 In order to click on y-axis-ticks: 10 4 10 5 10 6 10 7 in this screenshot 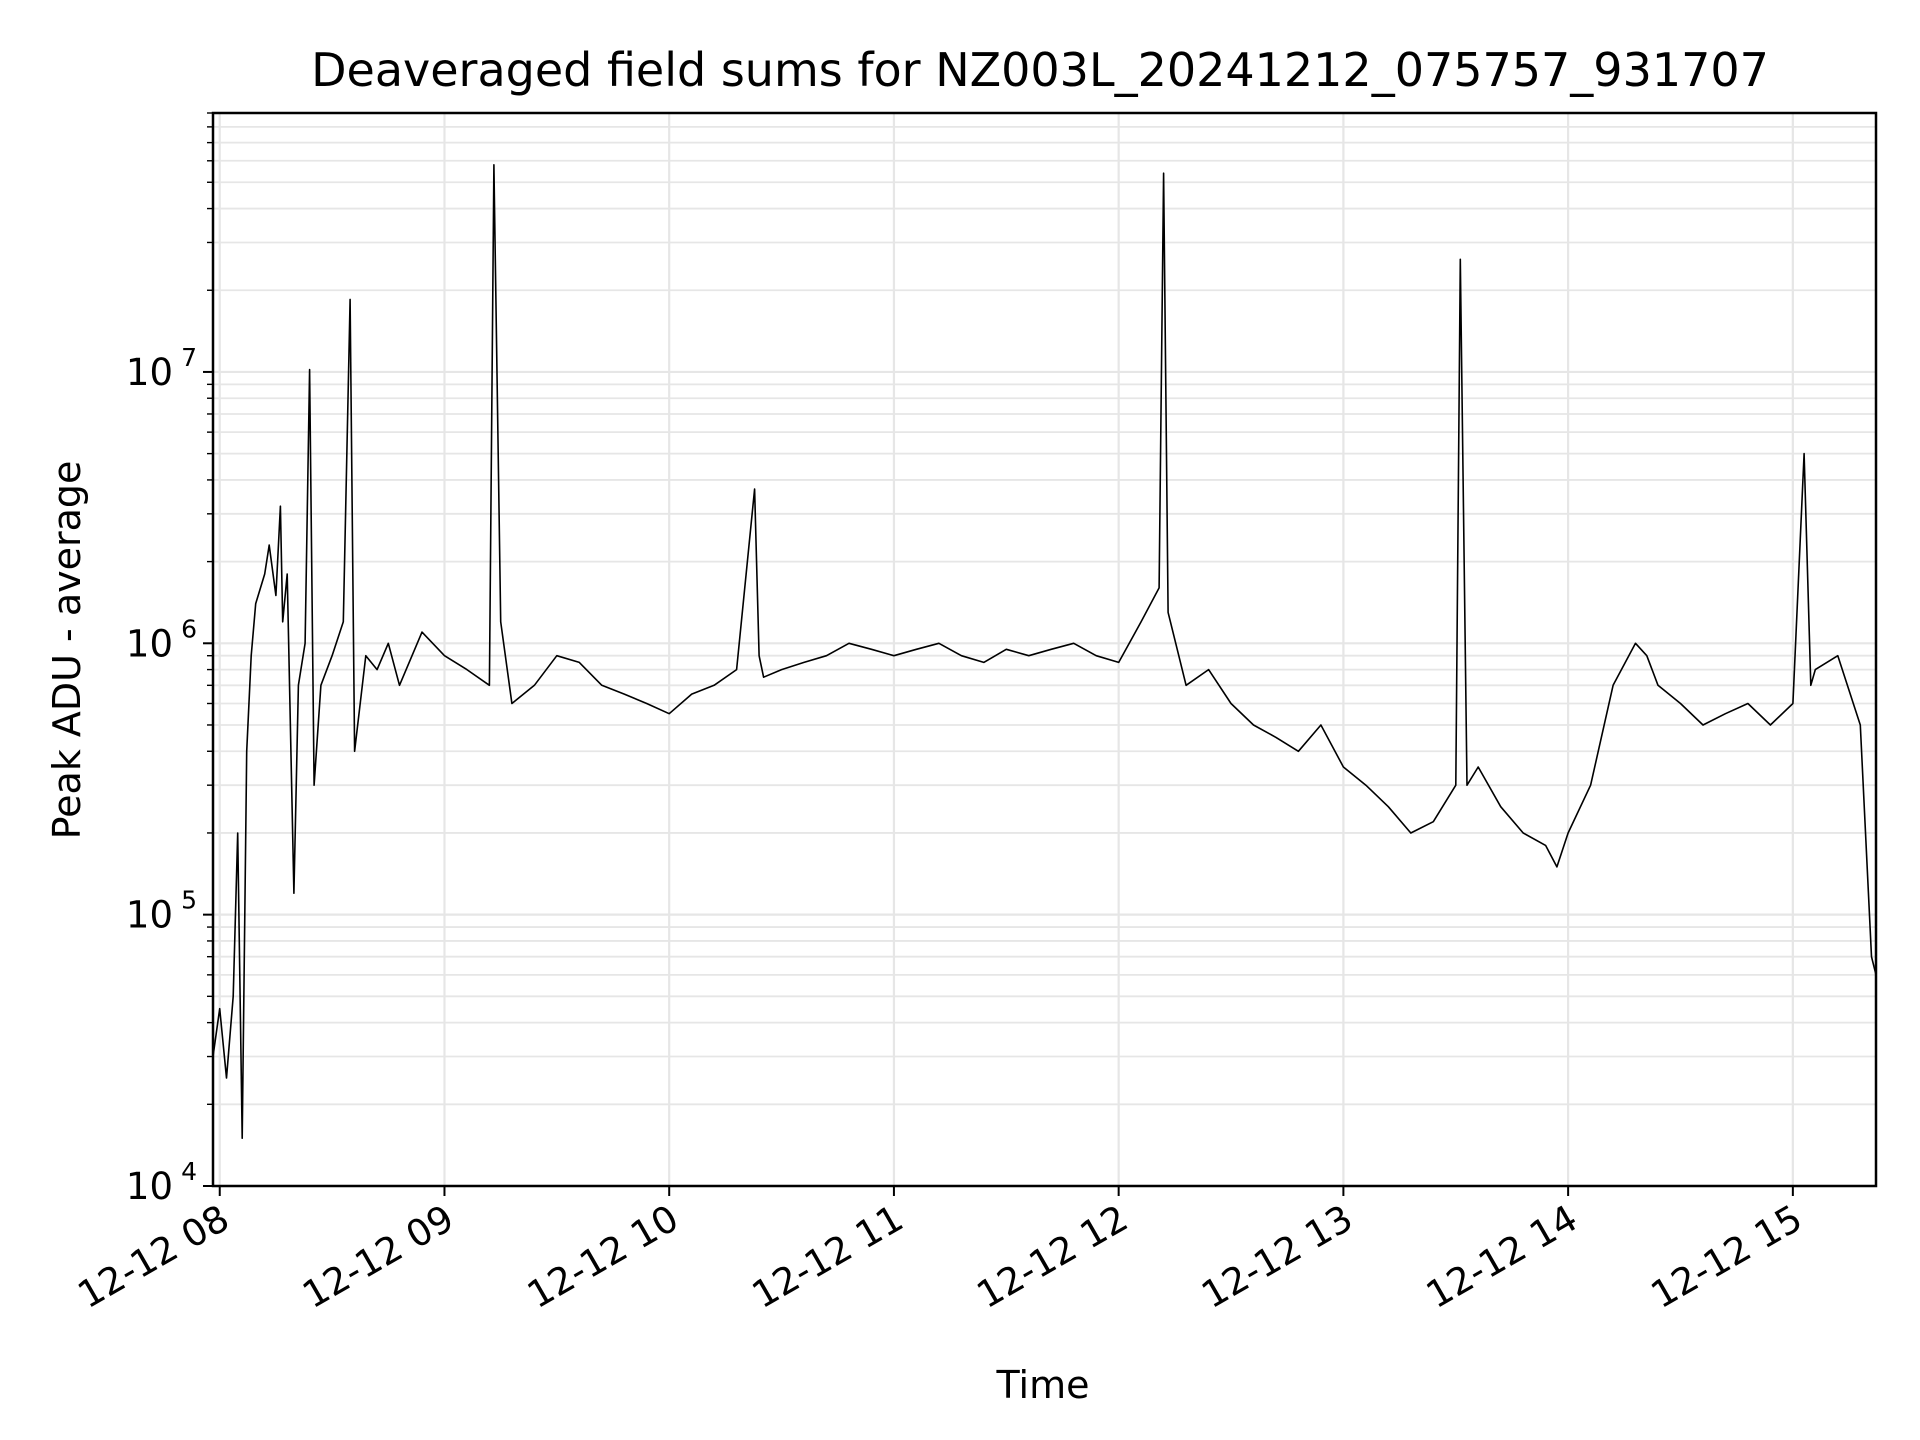, I will do `click(169, 660)`.